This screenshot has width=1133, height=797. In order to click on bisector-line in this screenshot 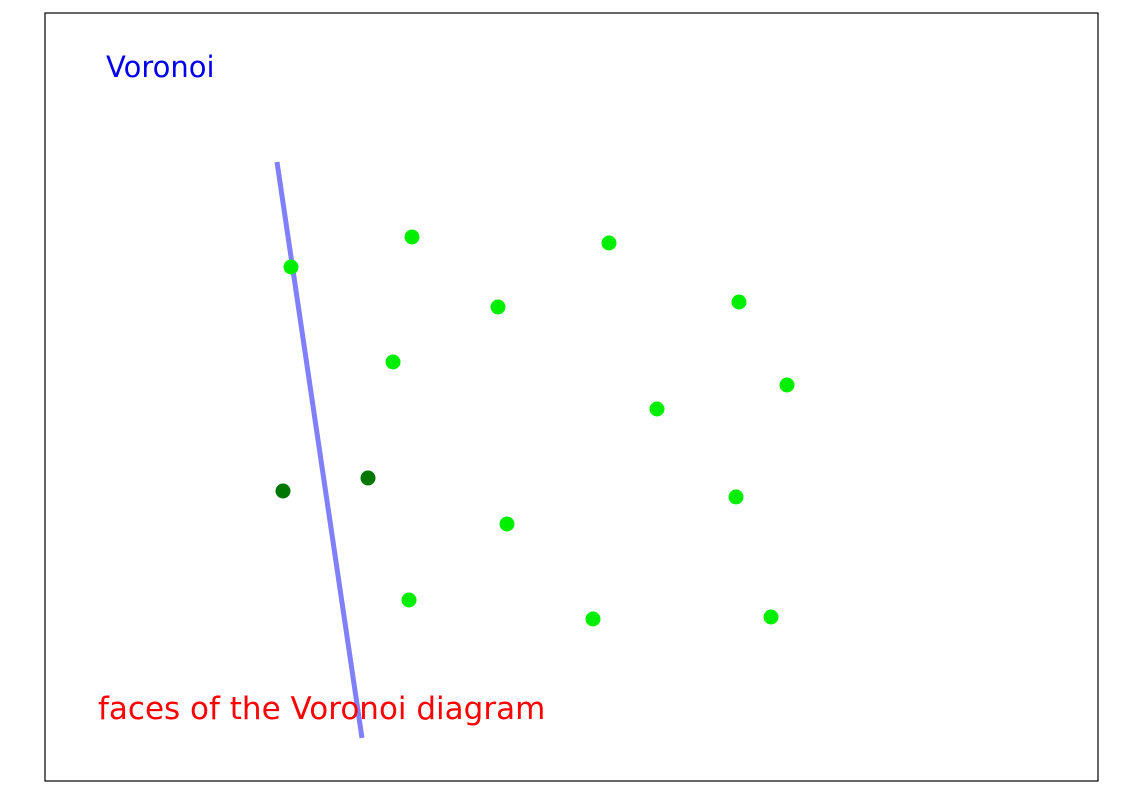, I will do `click(319, 450)`.